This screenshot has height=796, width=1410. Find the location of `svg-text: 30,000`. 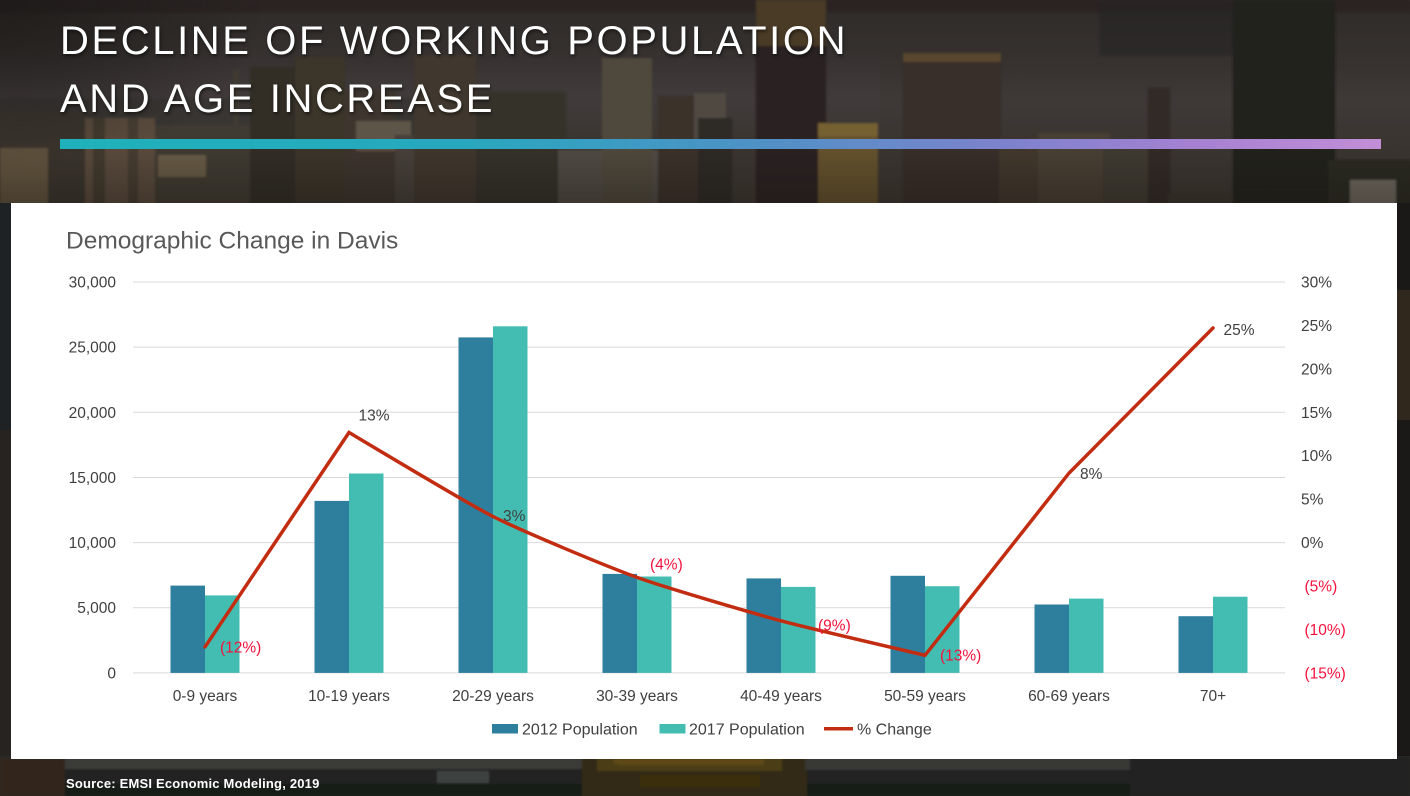

svg-text: 30,000 is located at coordinates (93, 283).